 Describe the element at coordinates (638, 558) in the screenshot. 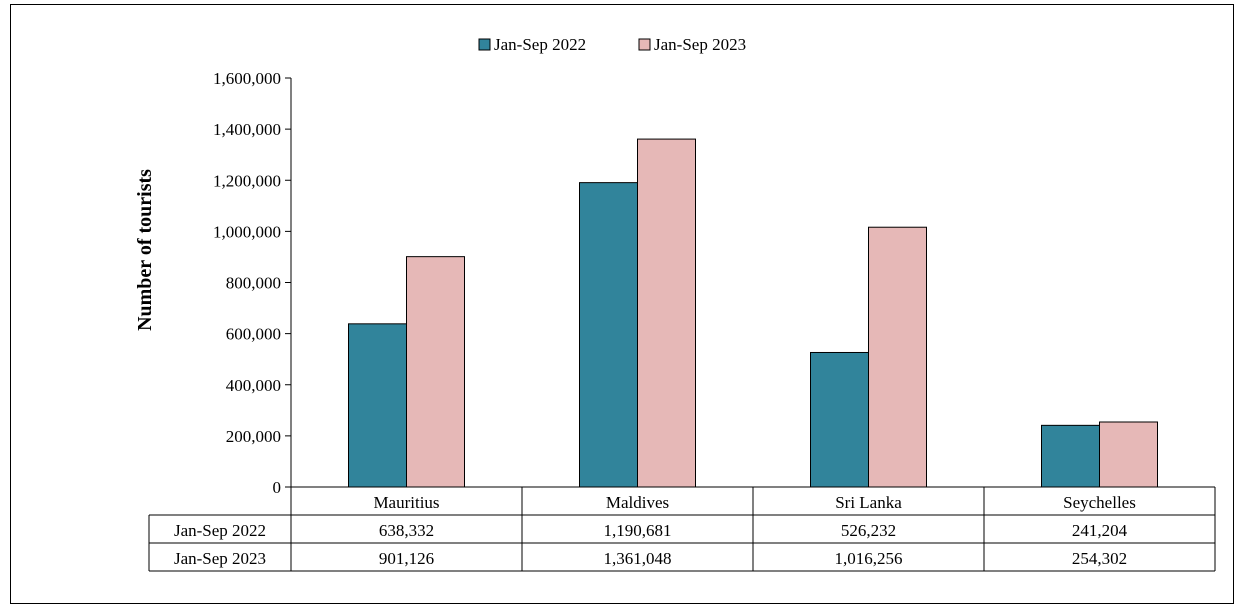

I see `data-label: 1,361,048` at that location.